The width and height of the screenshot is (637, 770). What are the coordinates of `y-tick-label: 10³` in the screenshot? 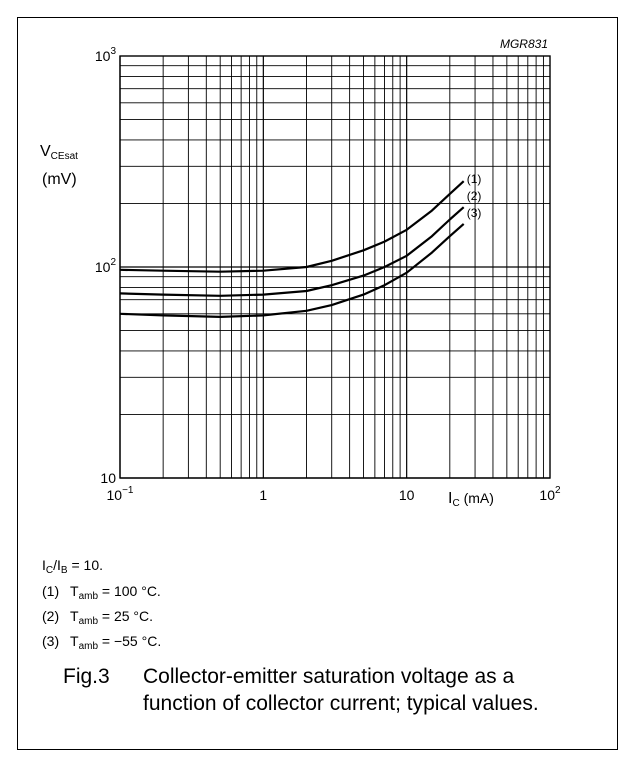 It's located at (106, 55).